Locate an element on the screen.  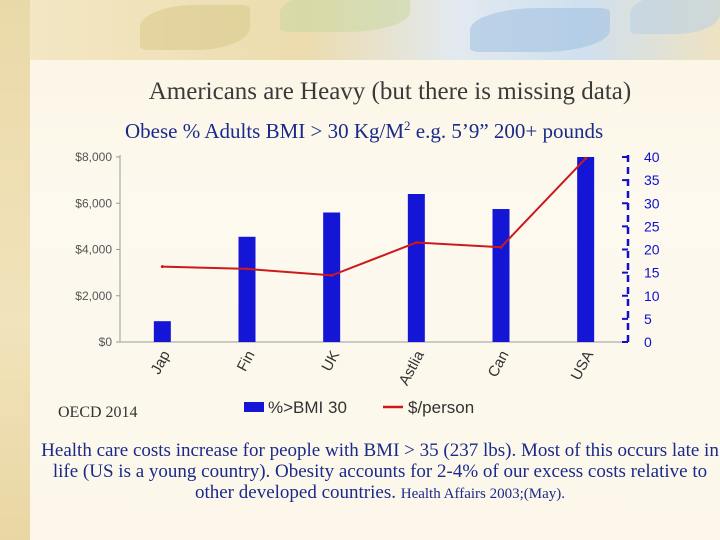
top-decor-band is located at coordinates (375, 30).